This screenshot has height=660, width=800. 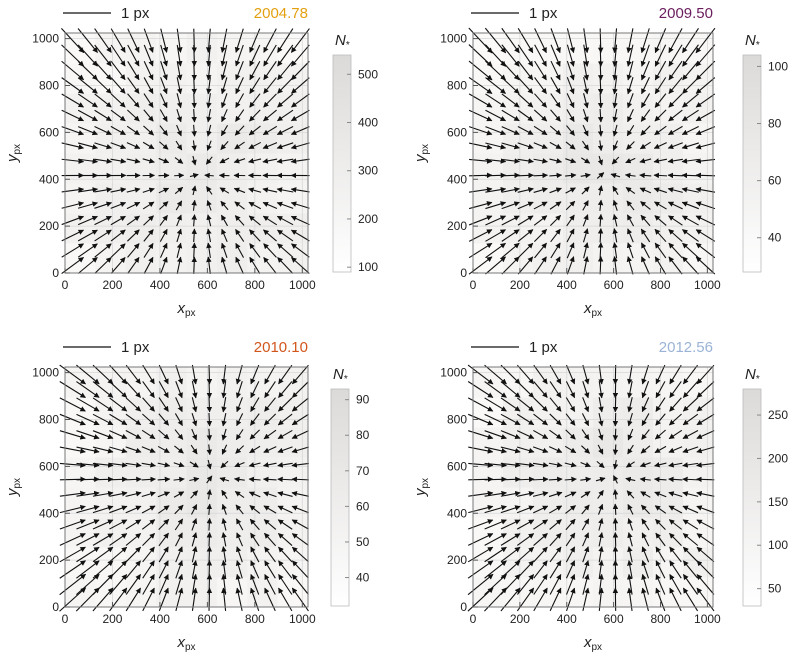 I want to click on x-tick-label: 400, so click(x=160, y=285).